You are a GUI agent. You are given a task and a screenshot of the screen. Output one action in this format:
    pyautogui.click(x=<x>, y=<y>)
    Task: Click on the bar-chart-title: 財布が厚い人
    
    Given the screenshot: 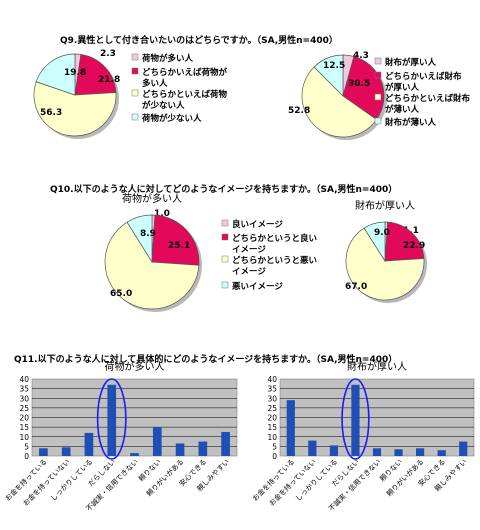 What is the action you would take?
    pyautogui.click(x=377, y=366)
    